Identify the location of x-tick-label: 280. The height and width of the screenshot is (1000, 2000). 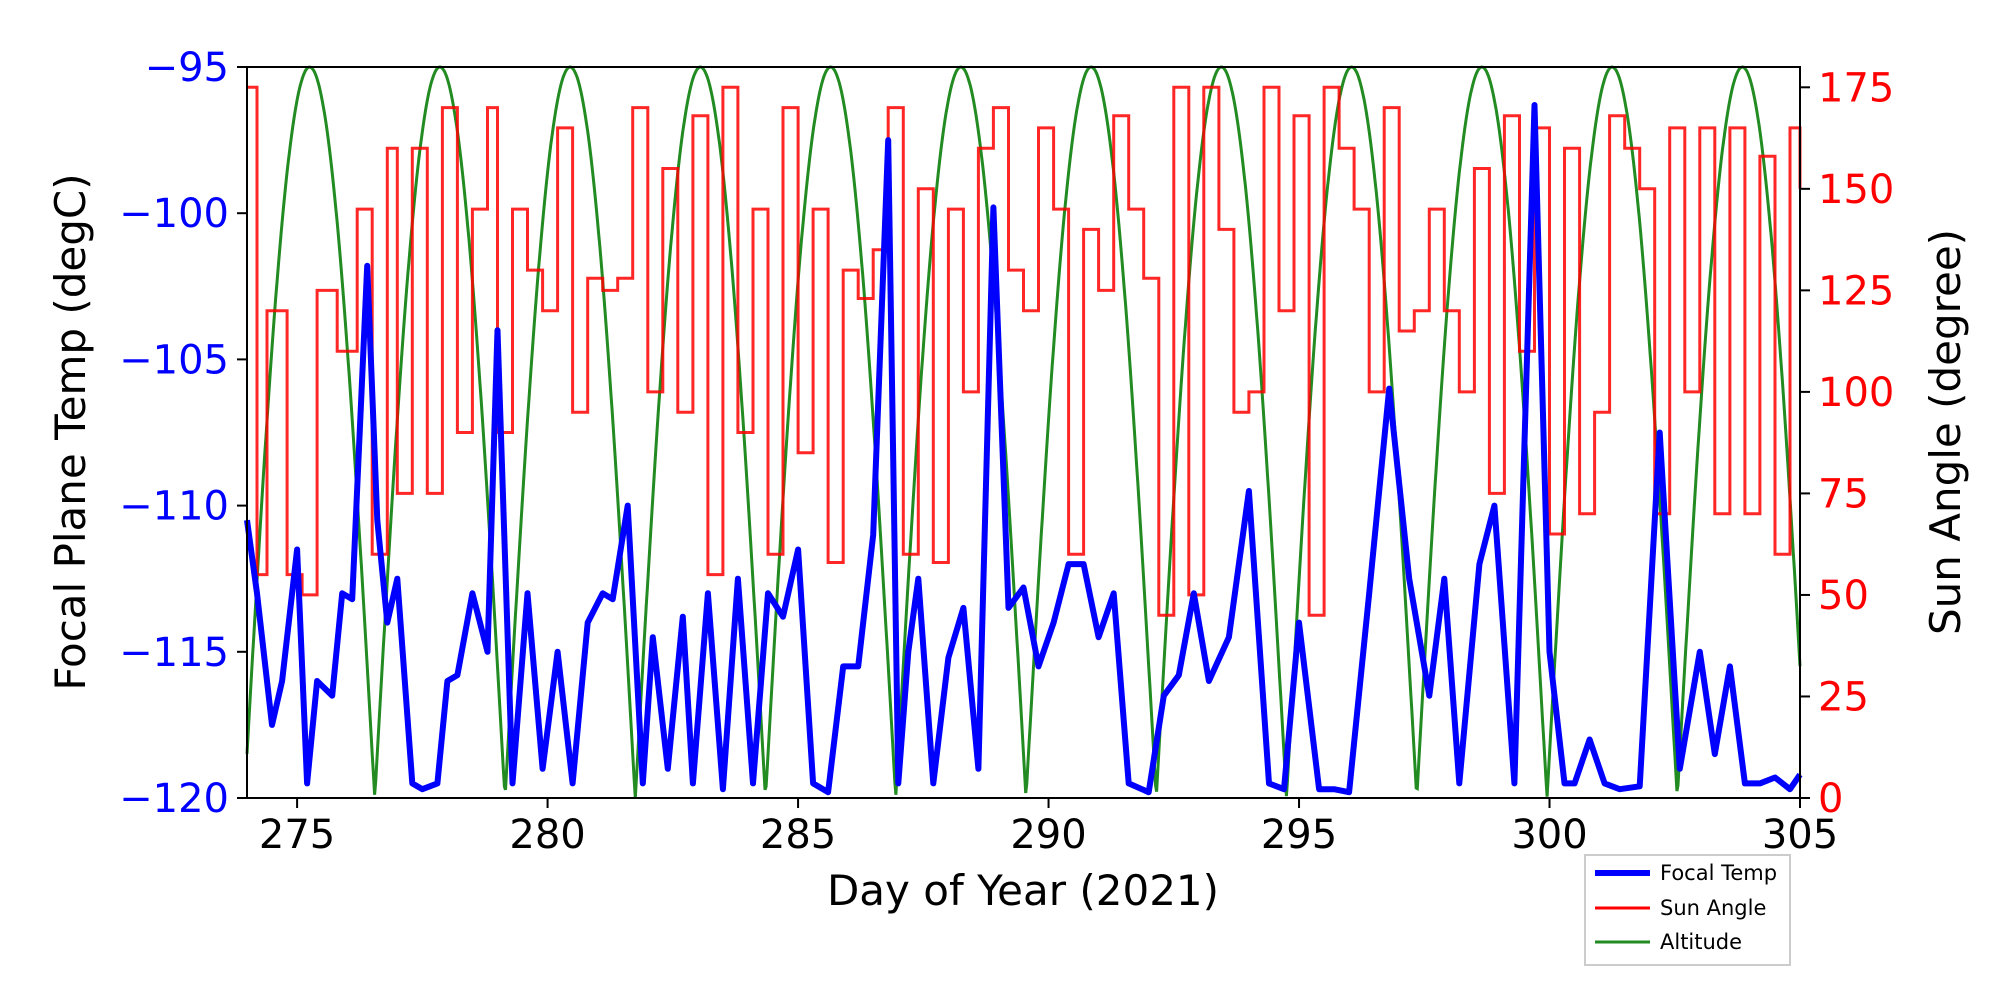
(547, 835).